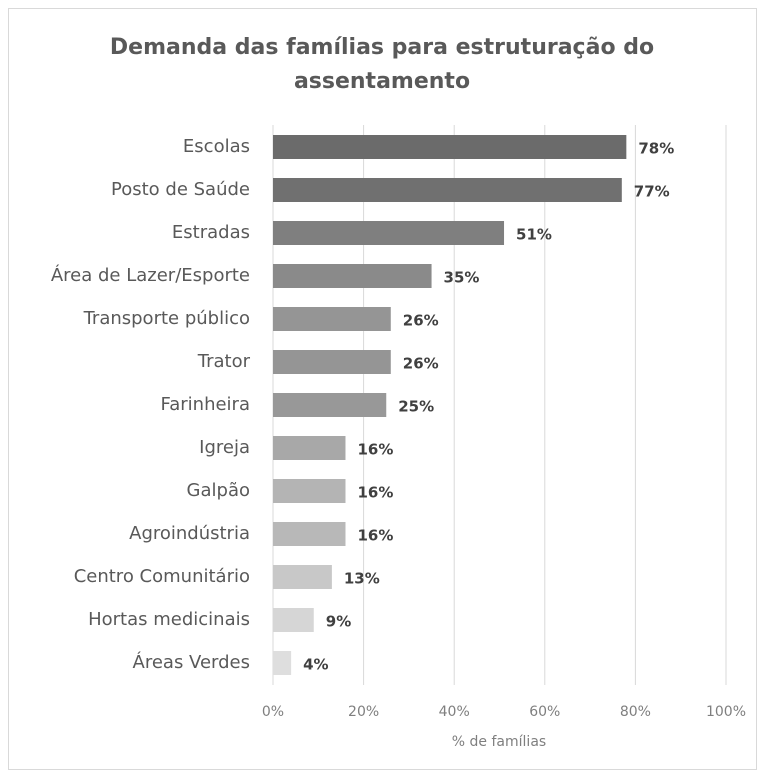 Image resolution: width=758 pixels, height=771 pixels. I want to click on chart-title: assentamento, so click(382, 81).